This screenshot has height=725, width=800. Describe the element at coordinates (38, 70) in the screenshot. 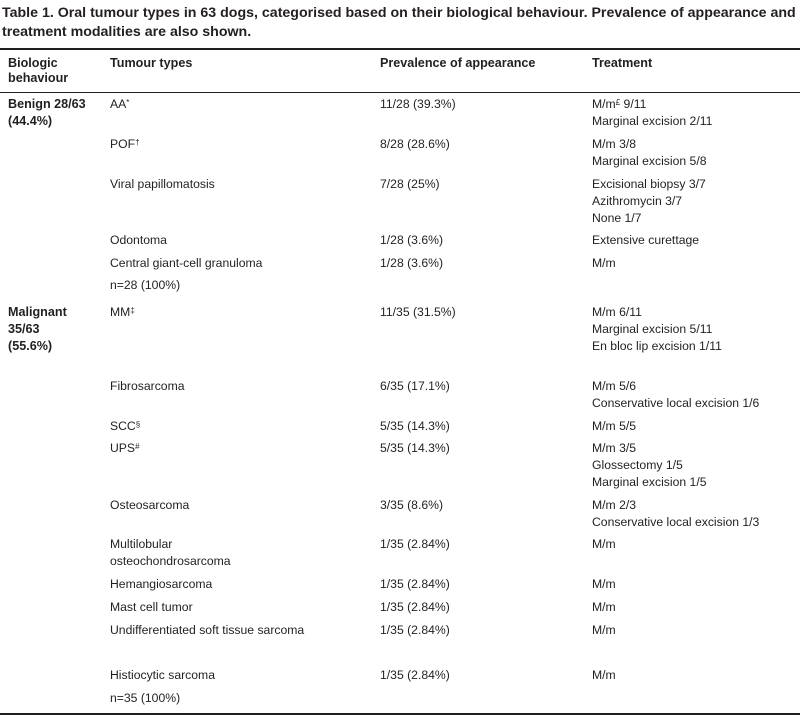

I see `header-biologic-behaviour: Biologic behaviour` at that location.